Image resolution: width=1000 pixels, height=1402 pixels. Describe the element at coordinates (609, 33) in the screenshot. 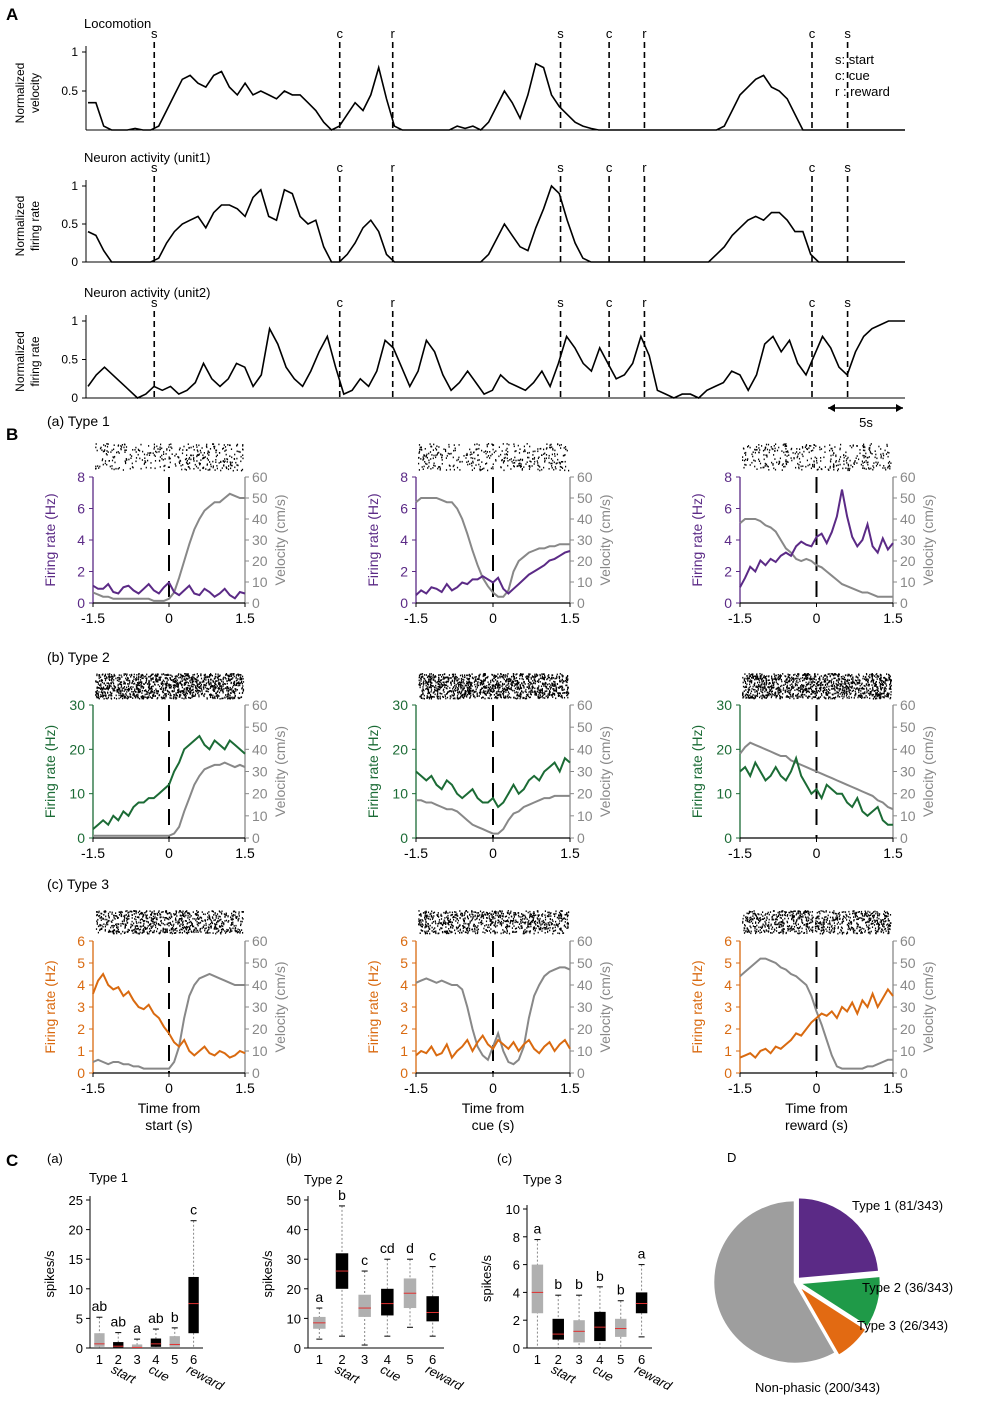

I see `event-label: c` at that location.